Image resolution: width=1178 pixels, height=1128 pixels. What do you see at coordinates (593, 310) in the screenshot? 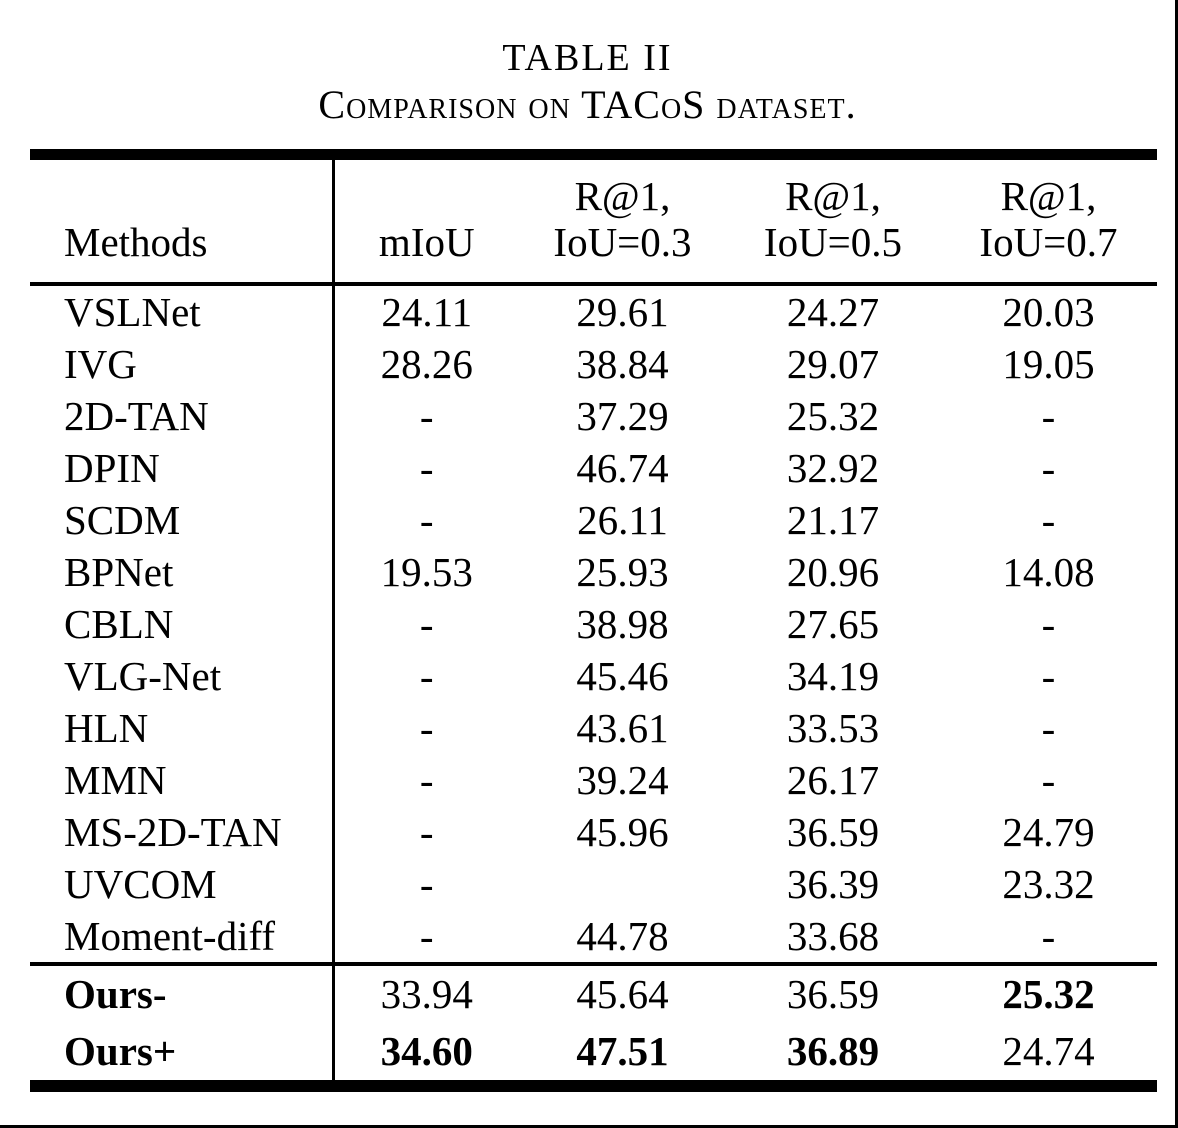
I see `table-row: VSLNet 24.11 29.61 24.27 20.03` at bounding box center [593, 310].